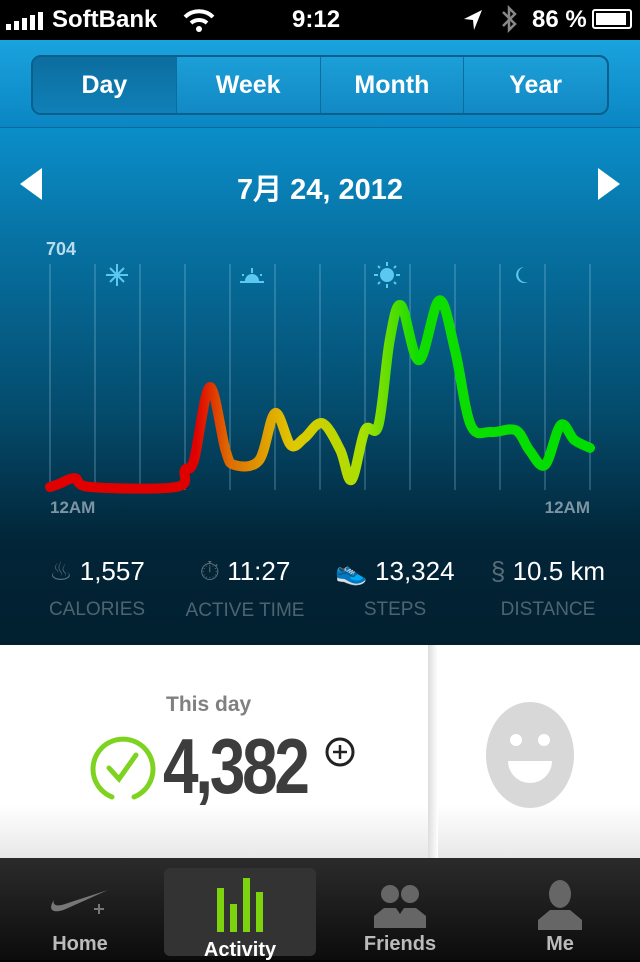  I want to click on signal-icon, so click(24, 21).